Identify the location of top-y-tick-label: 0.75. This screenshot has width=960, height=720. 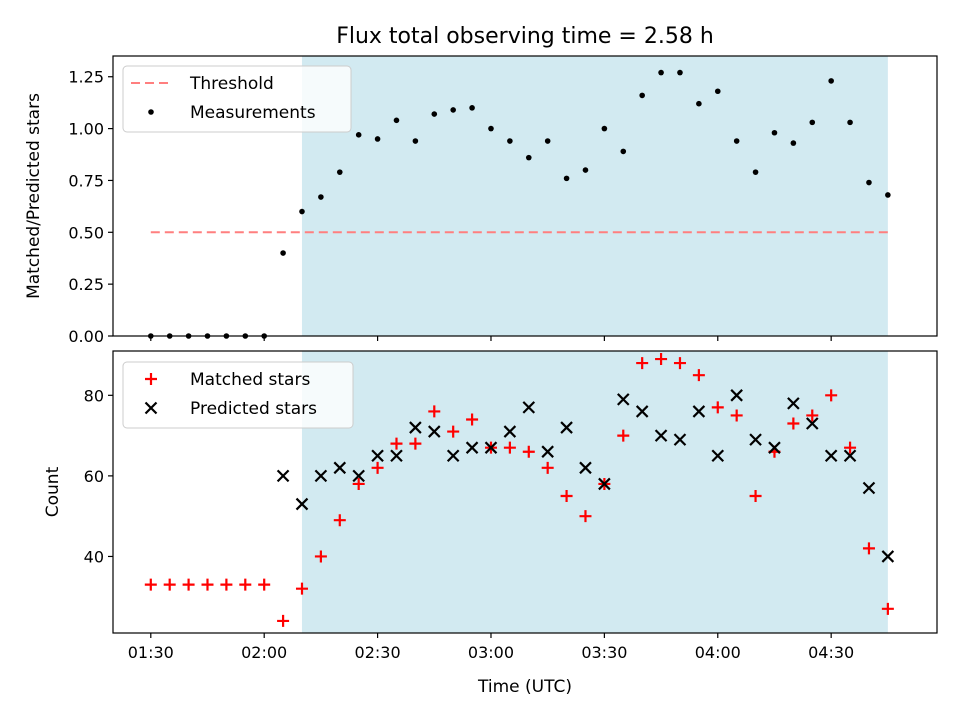
(86, 180).